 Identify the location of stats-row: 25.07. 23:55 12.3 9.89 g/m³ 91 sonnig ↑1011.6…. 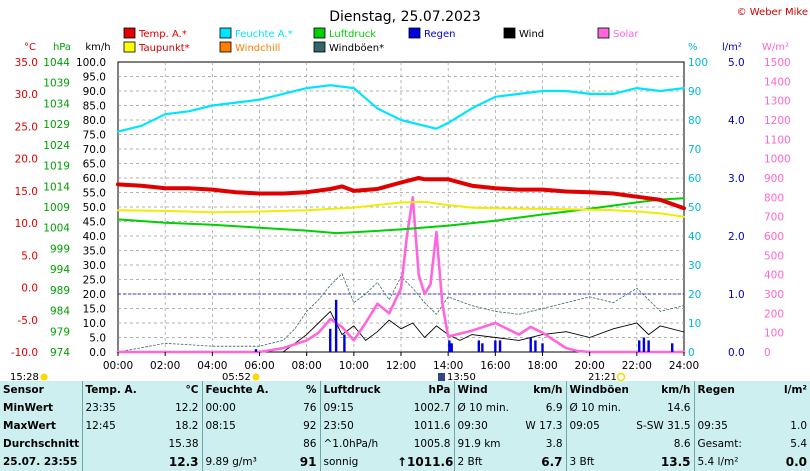
(405, 462).